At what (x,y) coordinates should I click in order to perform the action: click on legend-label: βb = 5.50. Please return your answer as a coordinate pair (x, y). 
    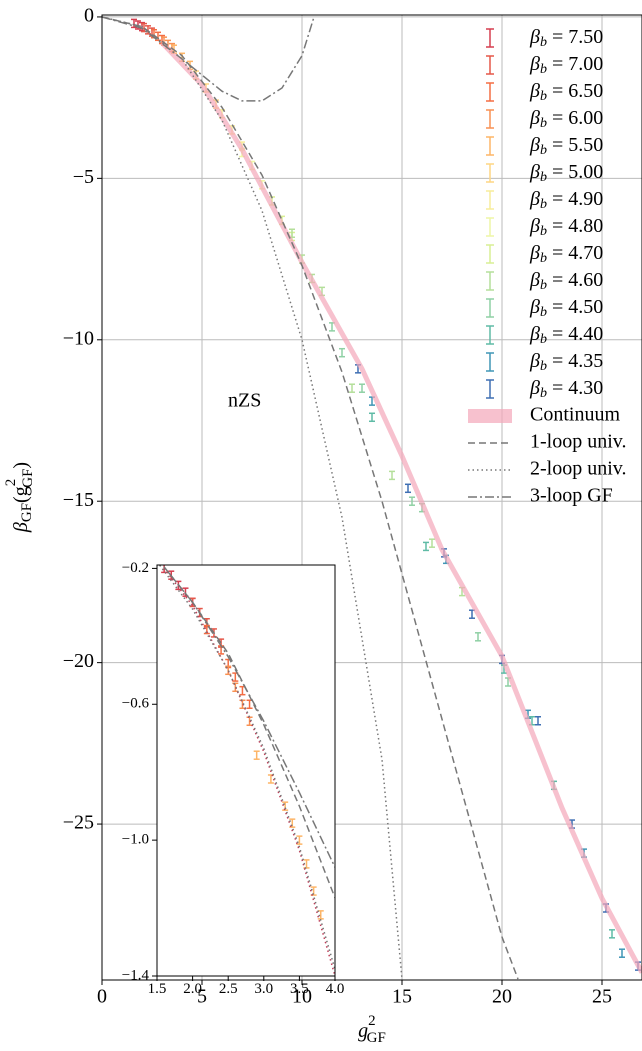
    Looking at the image, I should click on (566, 146).